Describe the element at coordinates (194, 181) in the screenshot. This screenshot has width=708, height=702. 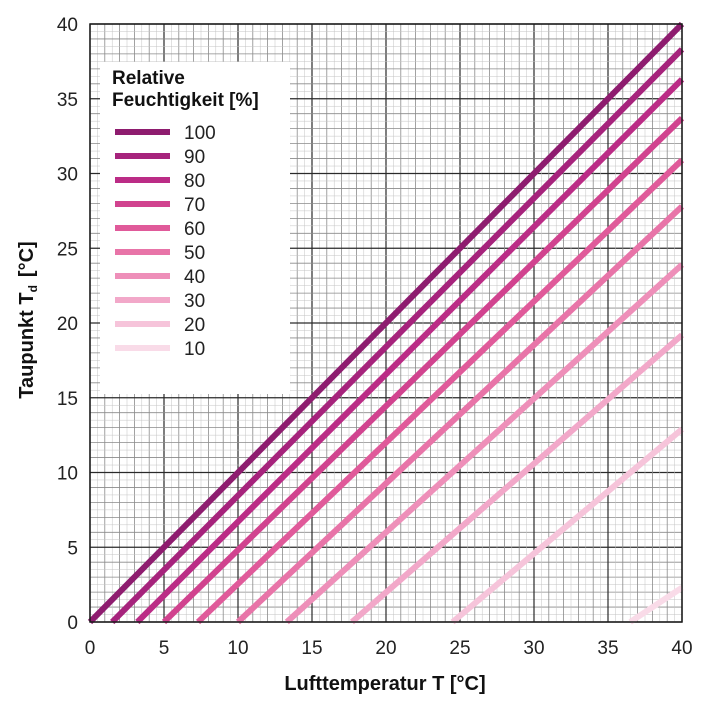
I see `legend-label-80: 80` at that location.